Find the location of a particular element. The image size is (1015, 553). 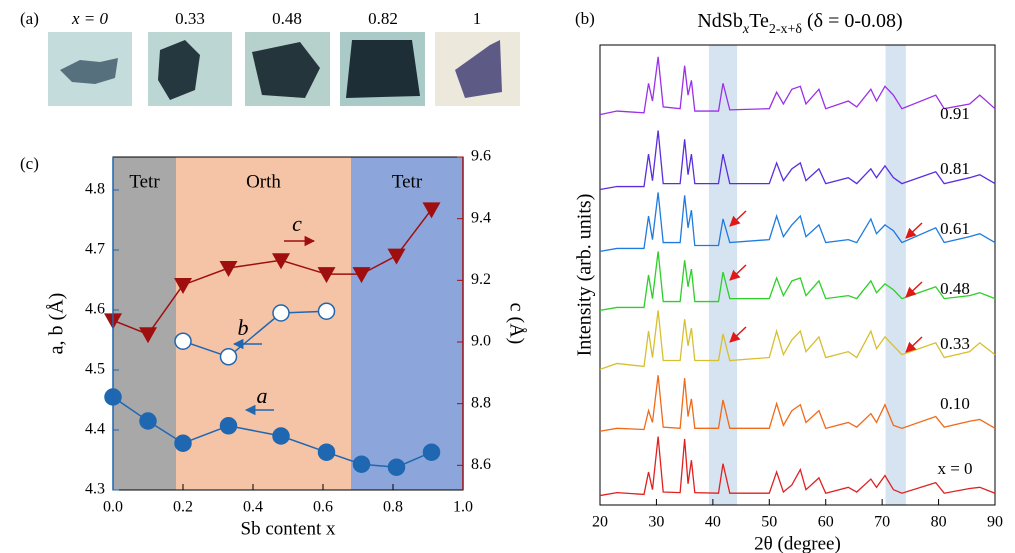

x-tick-label: 40 is located at coordinates (713, 522).